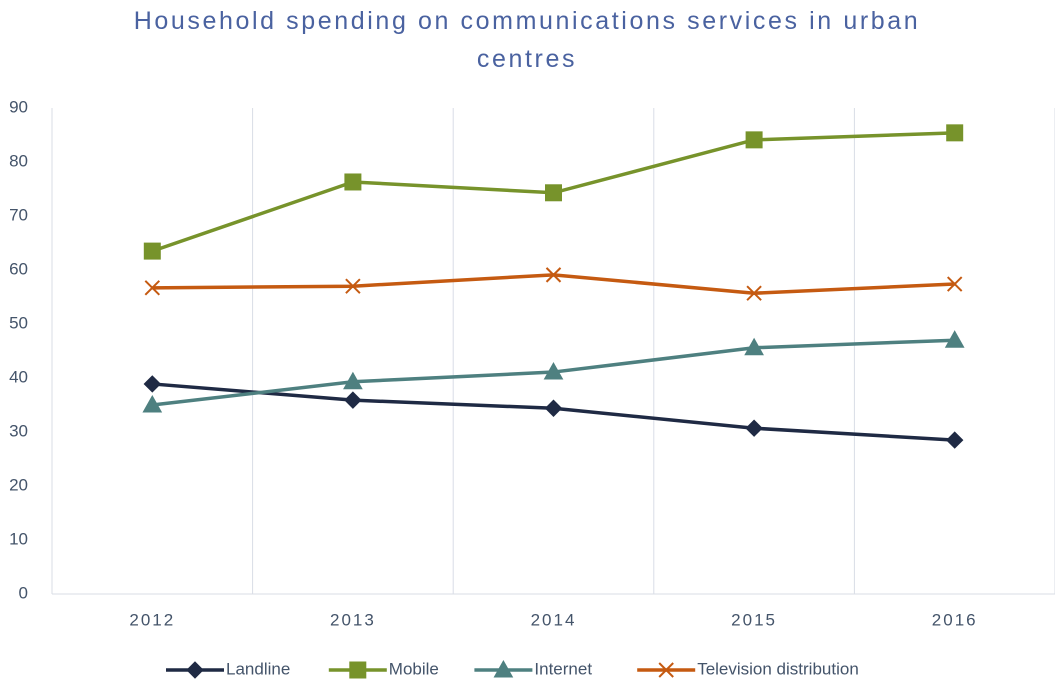  Describe the element at coordinates (955, 619) in the screenshot. I see `x-tick-label: 2016` at that location.